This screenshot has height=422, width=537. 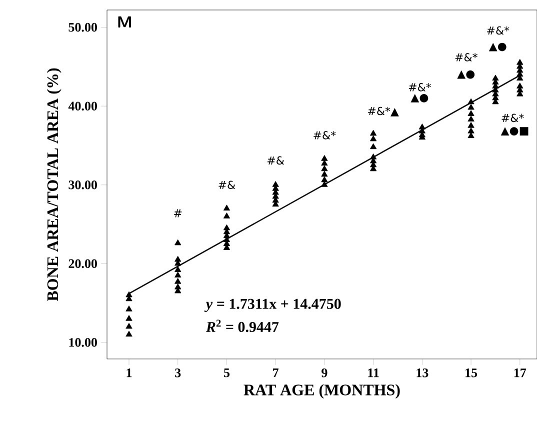 What do you see at coordinates (383, 111) in the screenshot?
I see `annotation: #&*▲` at bounding box center [383, 111].